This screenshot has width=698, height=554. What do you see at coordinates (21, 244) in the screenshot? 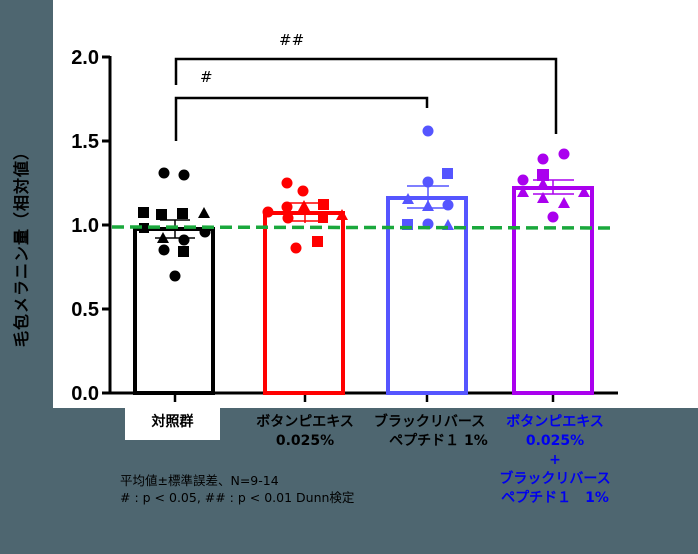
I see `y-axis-label: 毛包メラニン量（相対値）` at bounding box center [21, 244].